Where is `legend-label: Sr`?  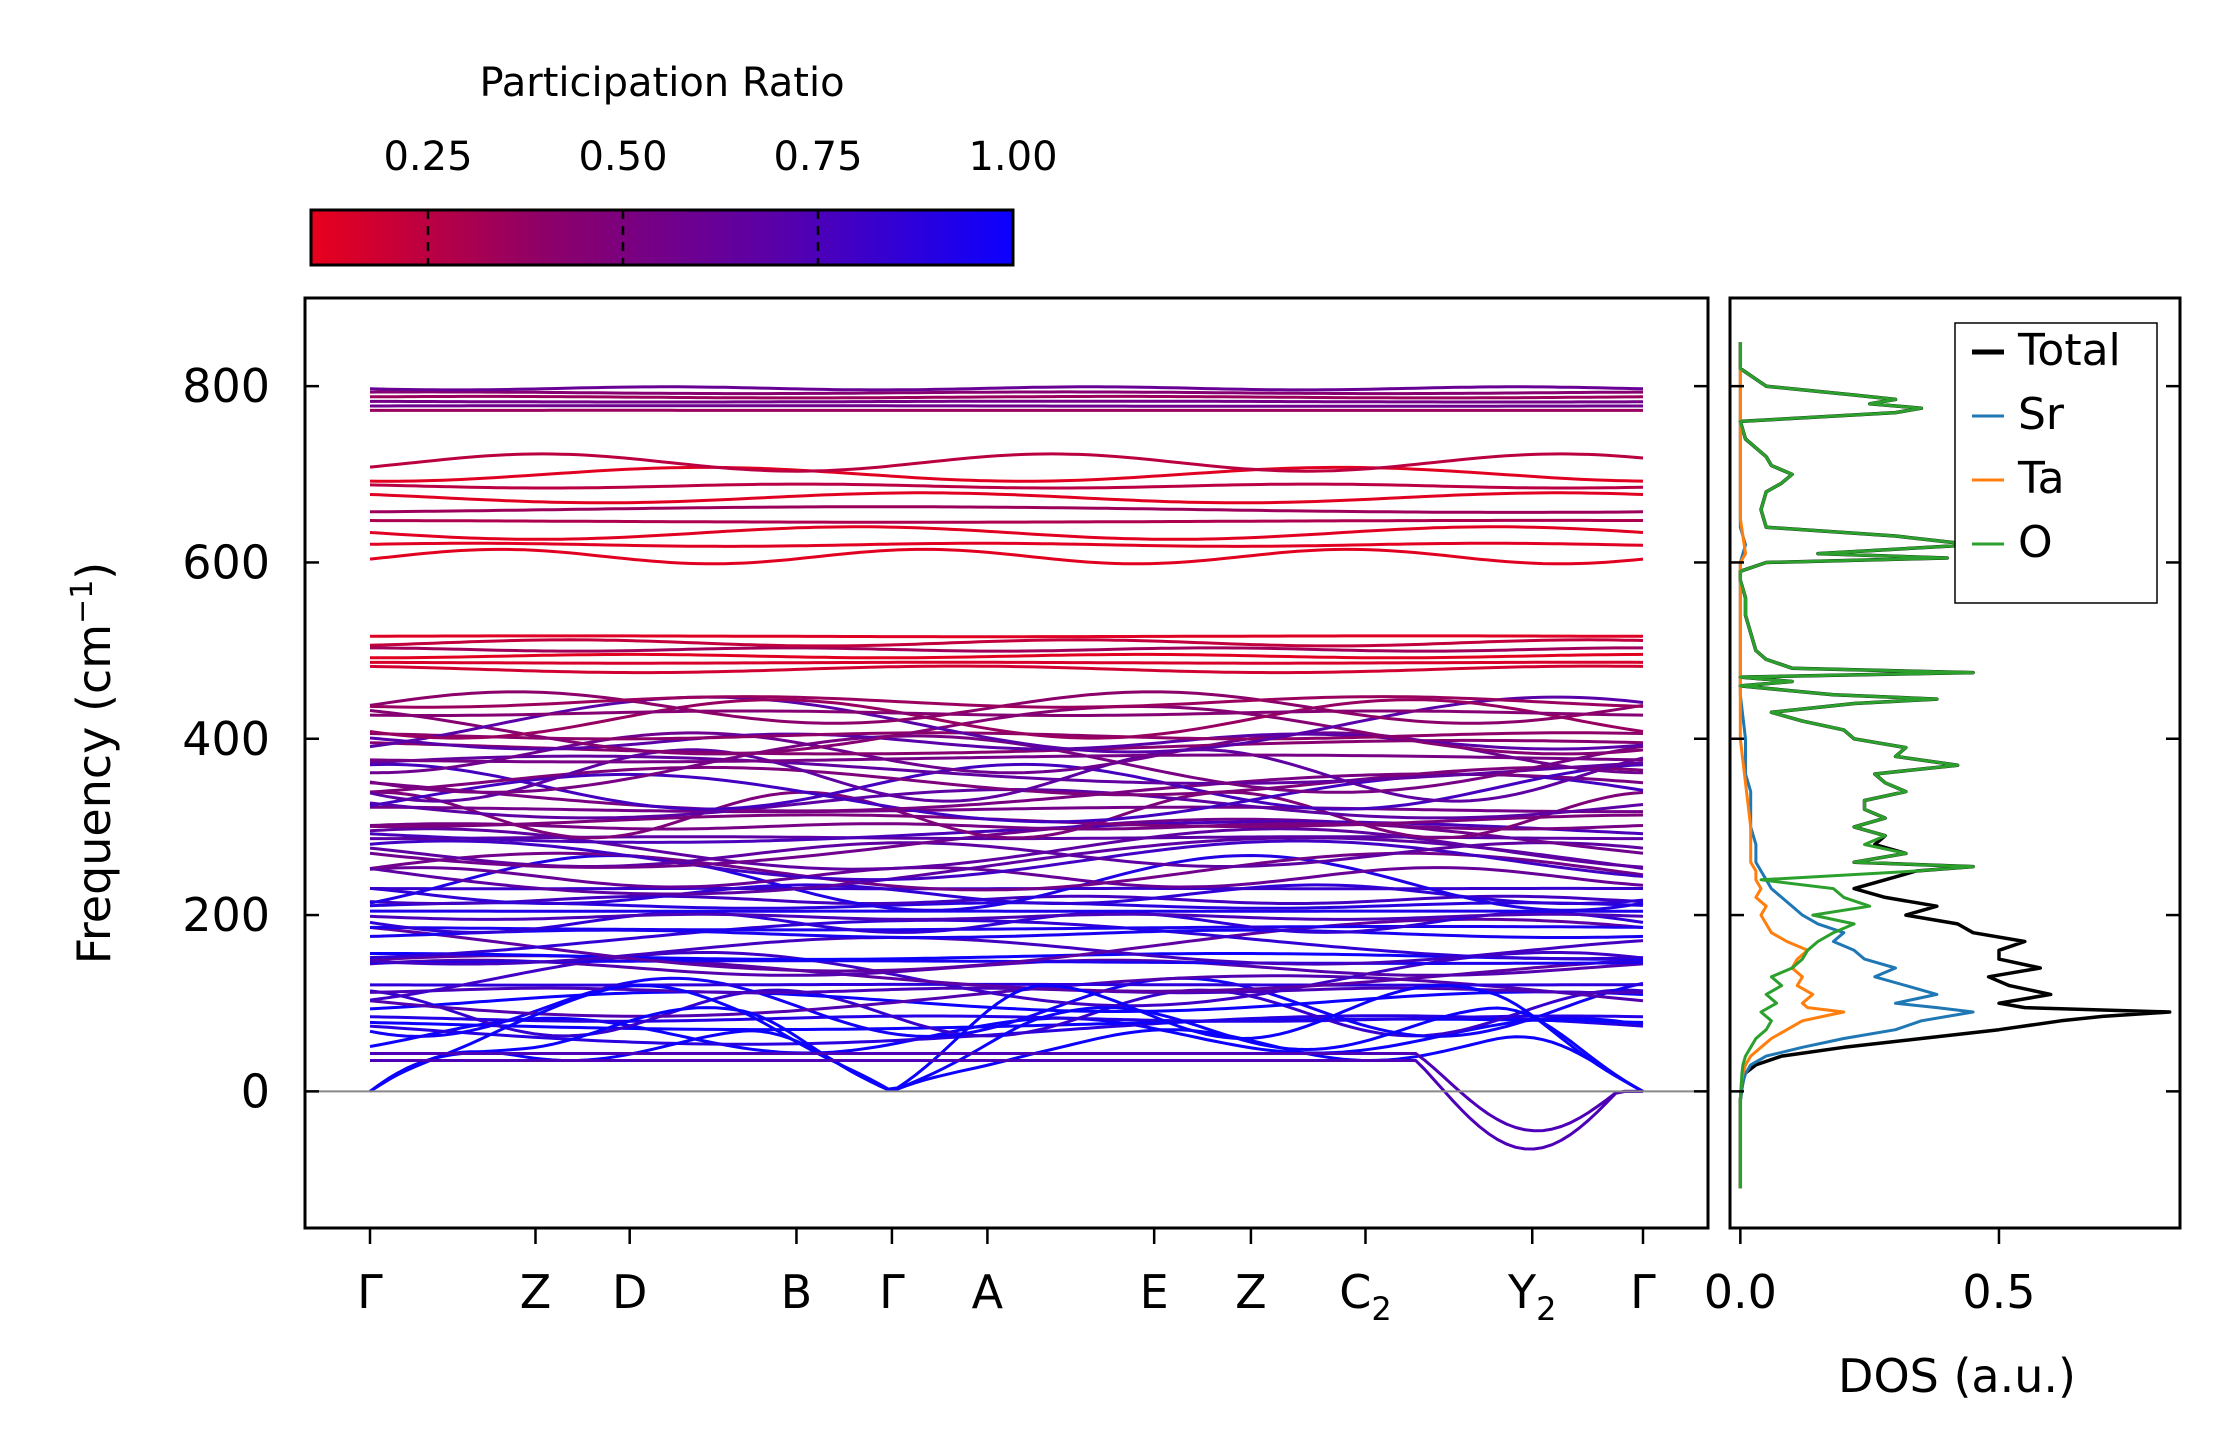 legend-label: Sr is located at coordinates (2041, 414).